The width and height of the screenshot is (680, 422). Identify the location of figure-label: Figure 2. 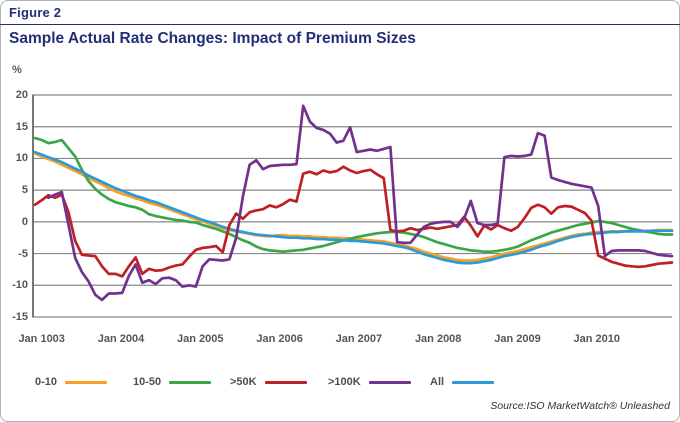
(35, 12).